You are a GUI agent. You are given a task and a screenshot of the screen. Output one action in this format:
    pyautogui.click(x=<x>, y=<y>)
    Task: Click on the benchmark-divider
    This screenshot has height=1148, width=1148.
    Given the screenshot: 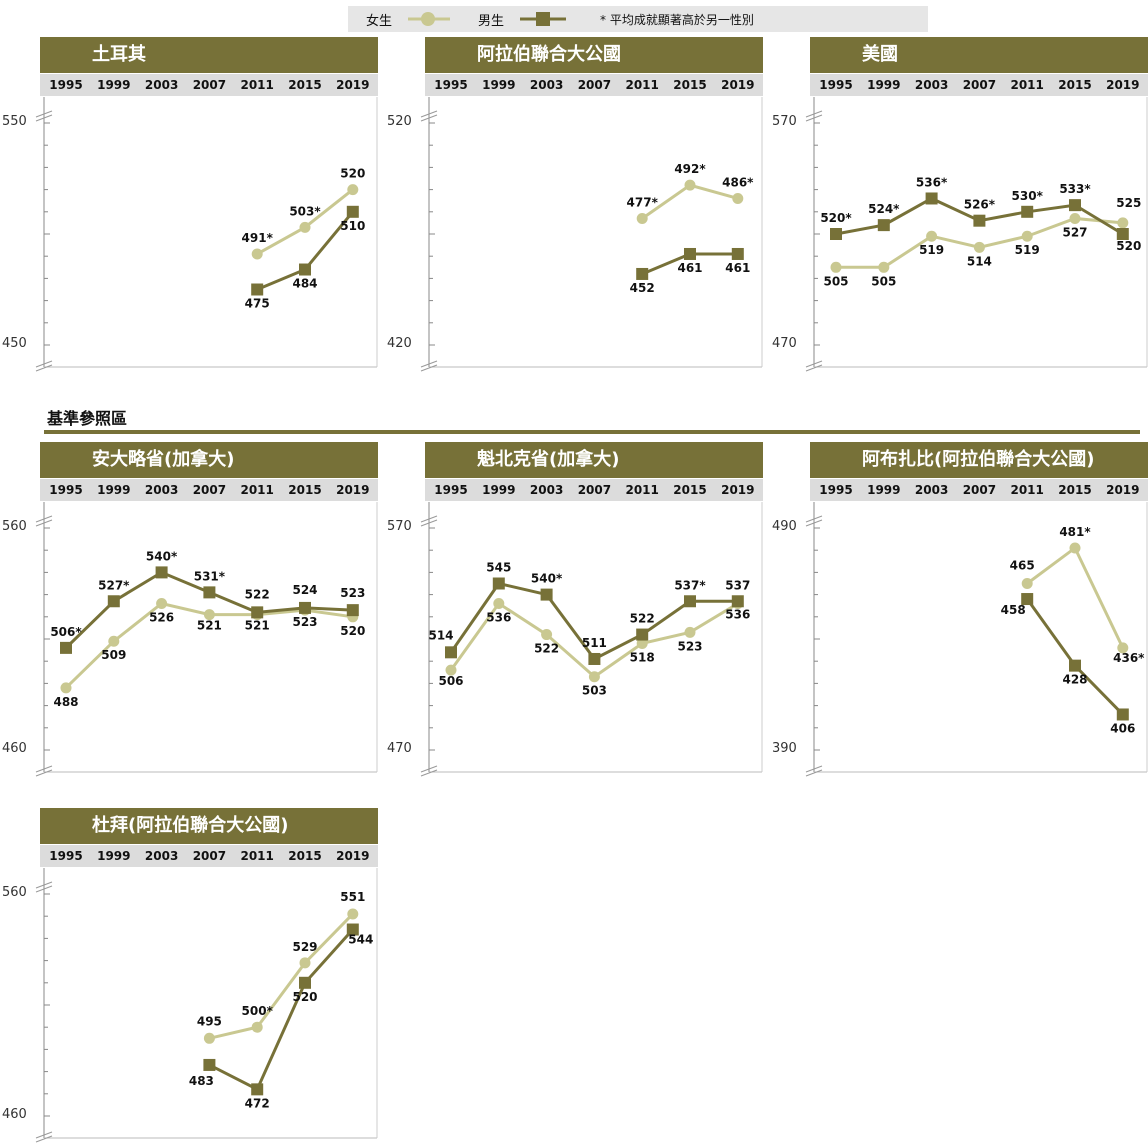 What is the action you would take?
    pyautogui.click(x=592, y=432)
    